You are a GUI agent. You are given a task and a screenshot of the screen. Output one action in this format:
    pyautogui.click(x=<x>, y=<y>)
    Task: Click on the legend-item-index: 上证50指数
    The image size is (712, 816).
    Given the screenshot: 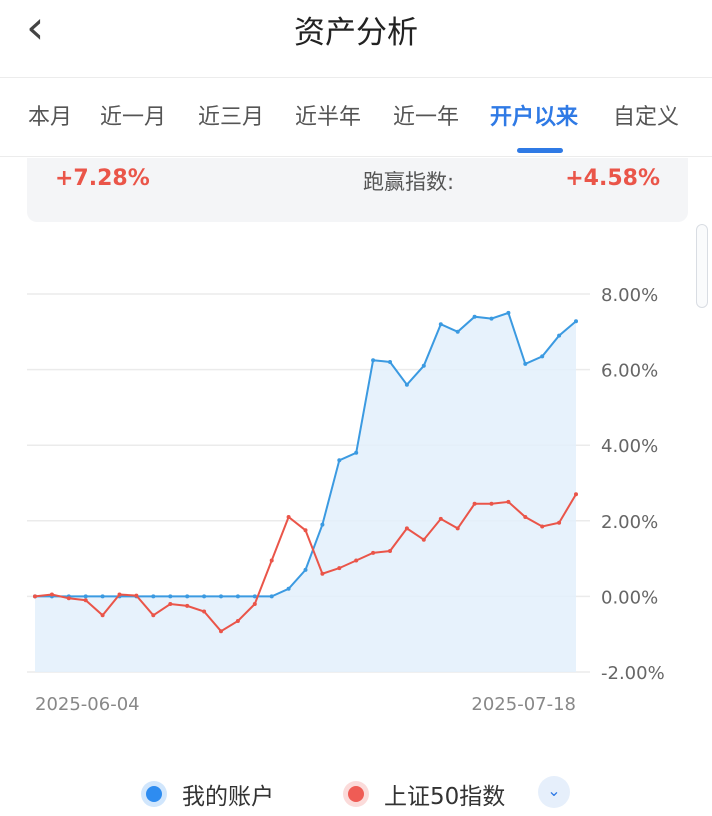 What is the action you would take?
    pyautogui.click(x=426, y=794)
    